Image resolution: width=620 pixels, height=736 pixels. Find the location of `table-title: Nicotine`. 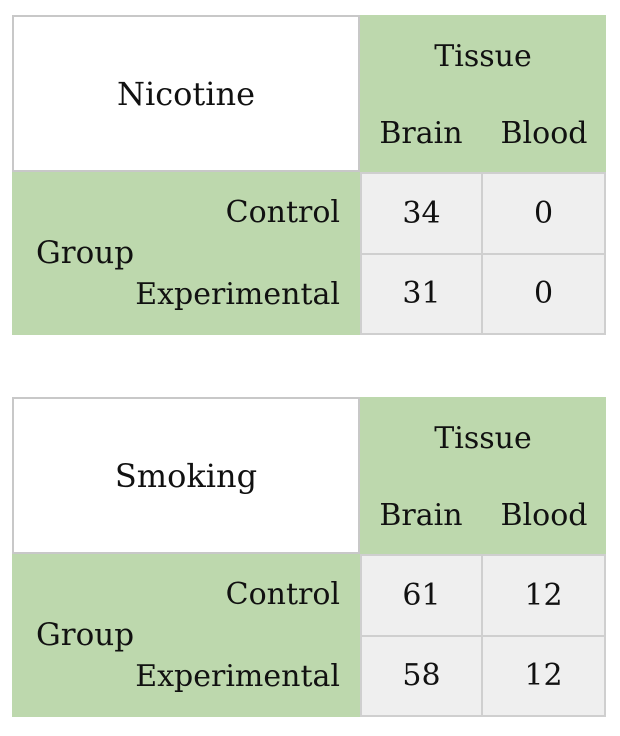

table-title: Nicotine is located at coordinates (186, 93).